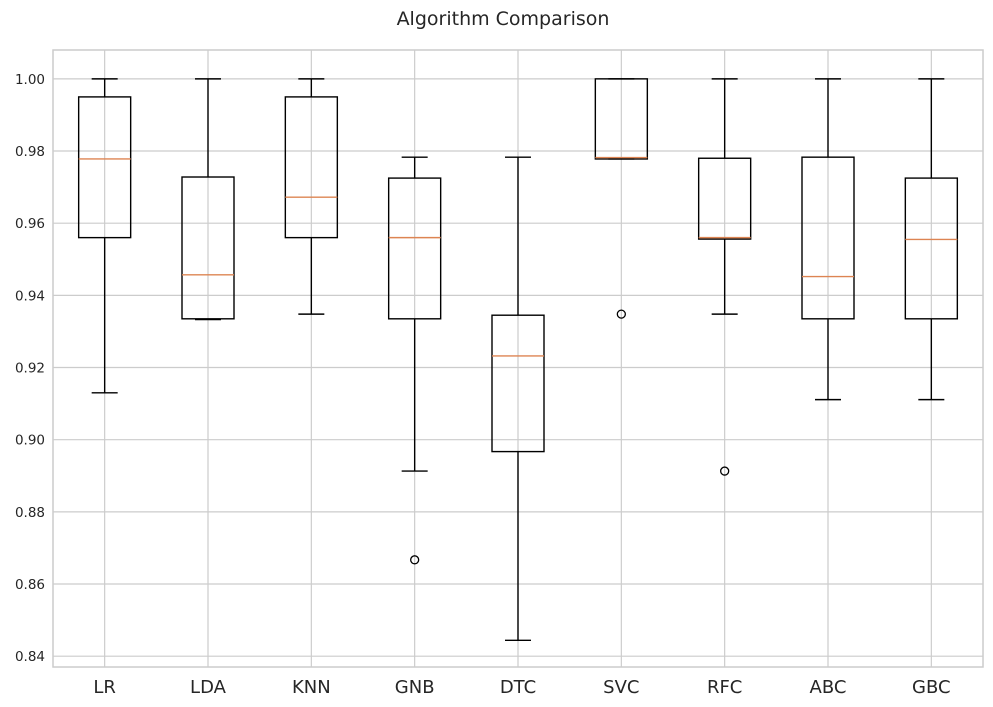  Describe the element at coordinates (724, 277) in the screenshot. I see `box-rfc` at that location.